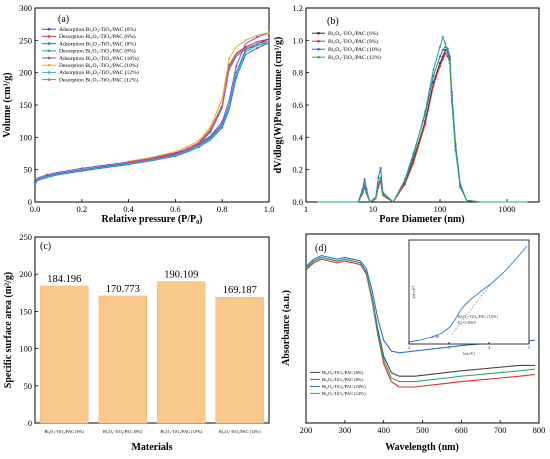 This screenshot has height=459, width=550. I want to click on legend-entry: Adsorption Bi₂O₃-TiO₂/PAC (10%), so click(99, 58).